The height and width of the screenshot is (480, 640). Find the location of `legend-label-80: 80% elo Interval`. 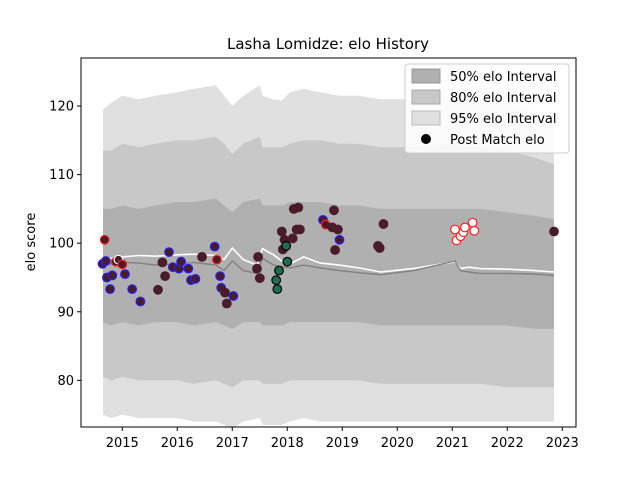

legend-label-80: 80% elo Interval is located at coordinates (503, 98).